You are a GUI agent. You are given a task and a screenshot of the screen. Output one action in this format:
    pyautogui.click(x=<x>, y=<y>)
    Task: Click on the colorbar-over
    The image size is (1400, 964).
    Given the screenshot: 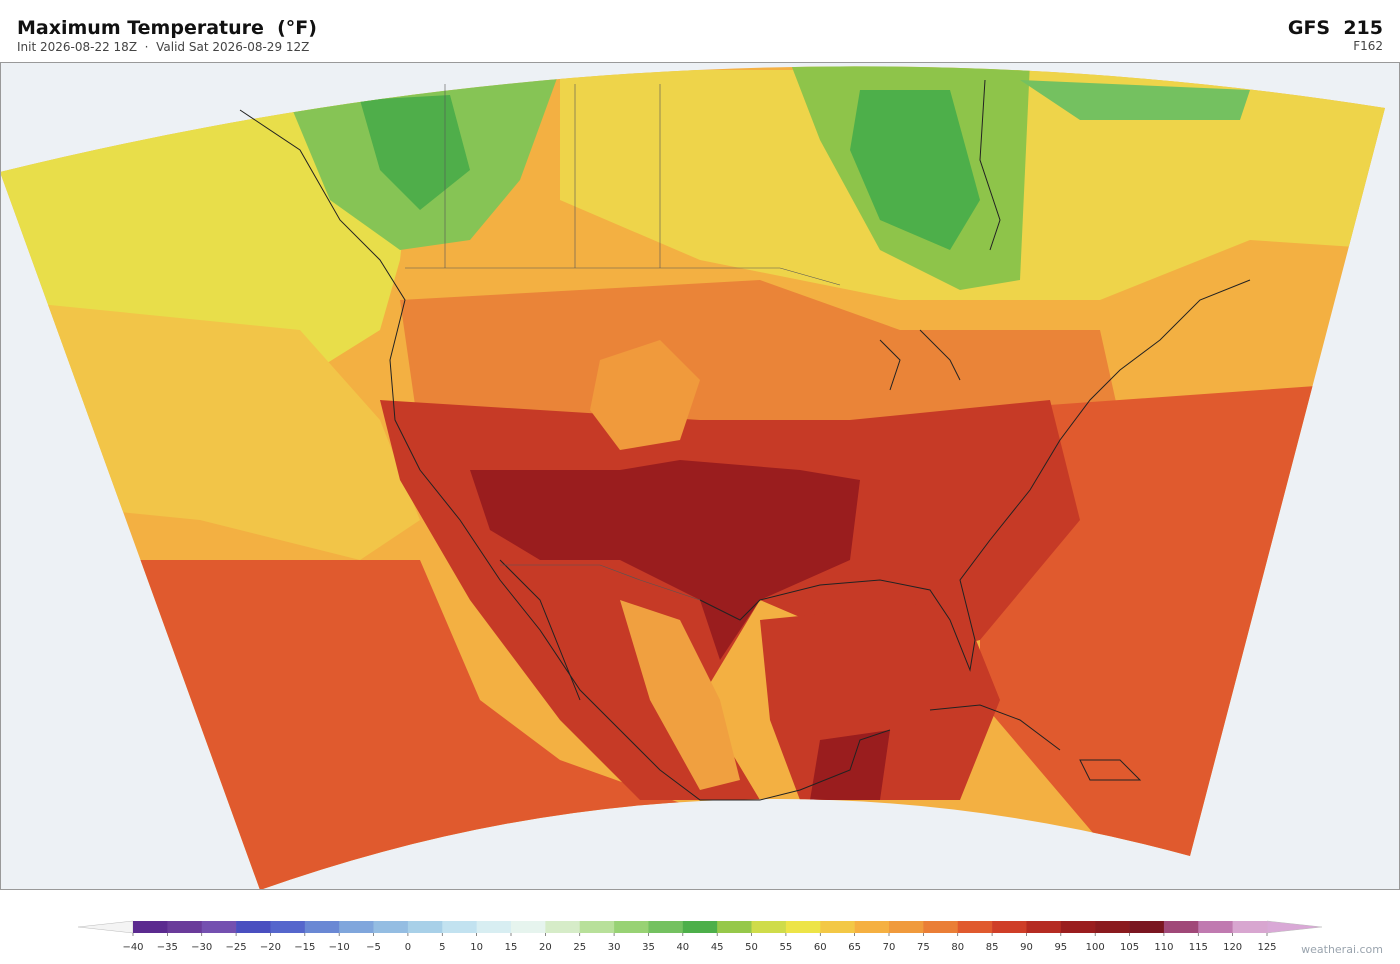 What is the action you would take?
    pyautogui.click(x=1294, y=927)
    